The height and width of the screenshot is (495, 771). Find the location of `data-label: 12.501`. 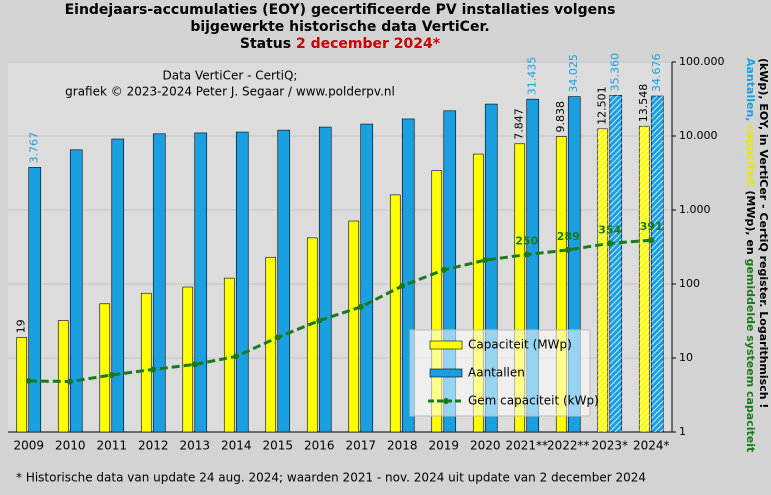

data-label: 12.501 is located at coordinates (602, 105).